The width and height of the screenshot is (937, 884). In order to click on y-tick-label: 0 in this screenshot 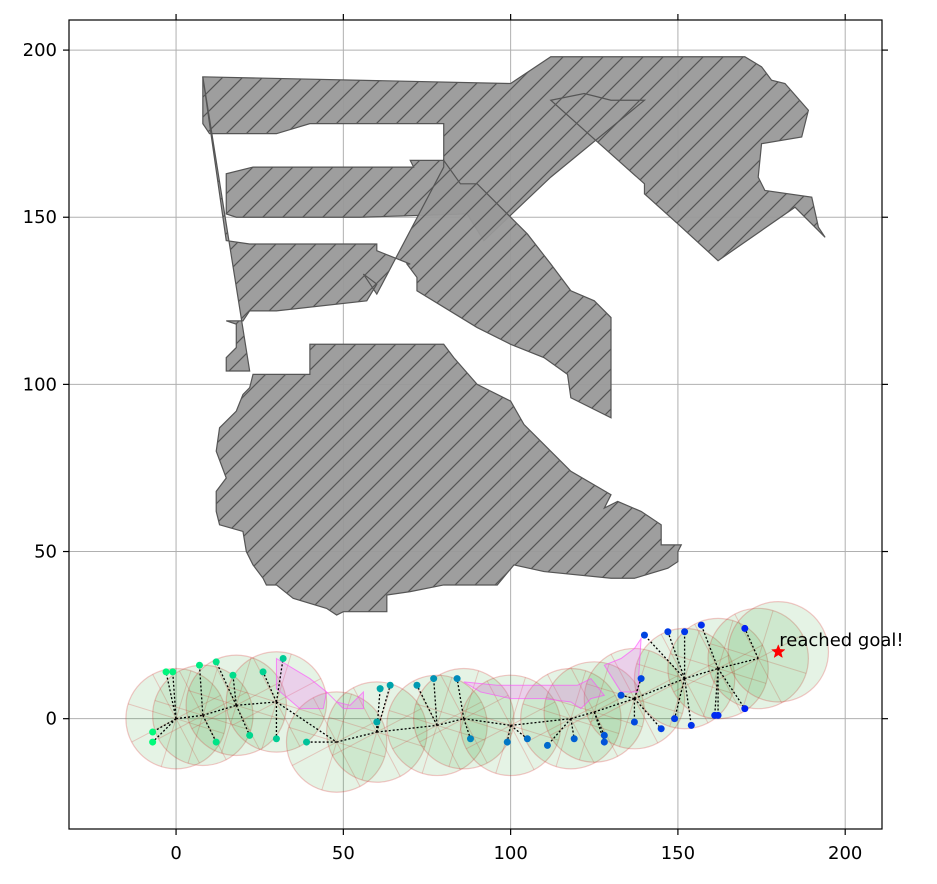, I will do `click(51, 719)`.